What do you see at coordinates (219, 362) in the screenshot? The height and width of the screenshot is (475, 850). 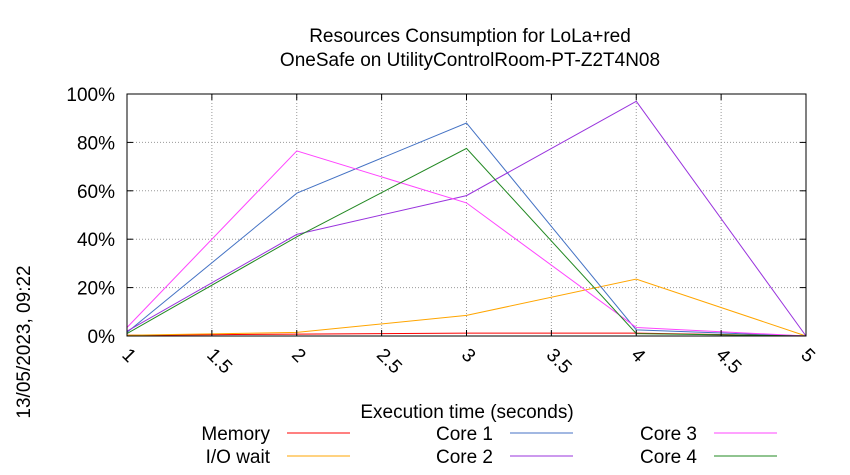 I see `x-tick-label: 1.5` at bounding box center [219, 362].